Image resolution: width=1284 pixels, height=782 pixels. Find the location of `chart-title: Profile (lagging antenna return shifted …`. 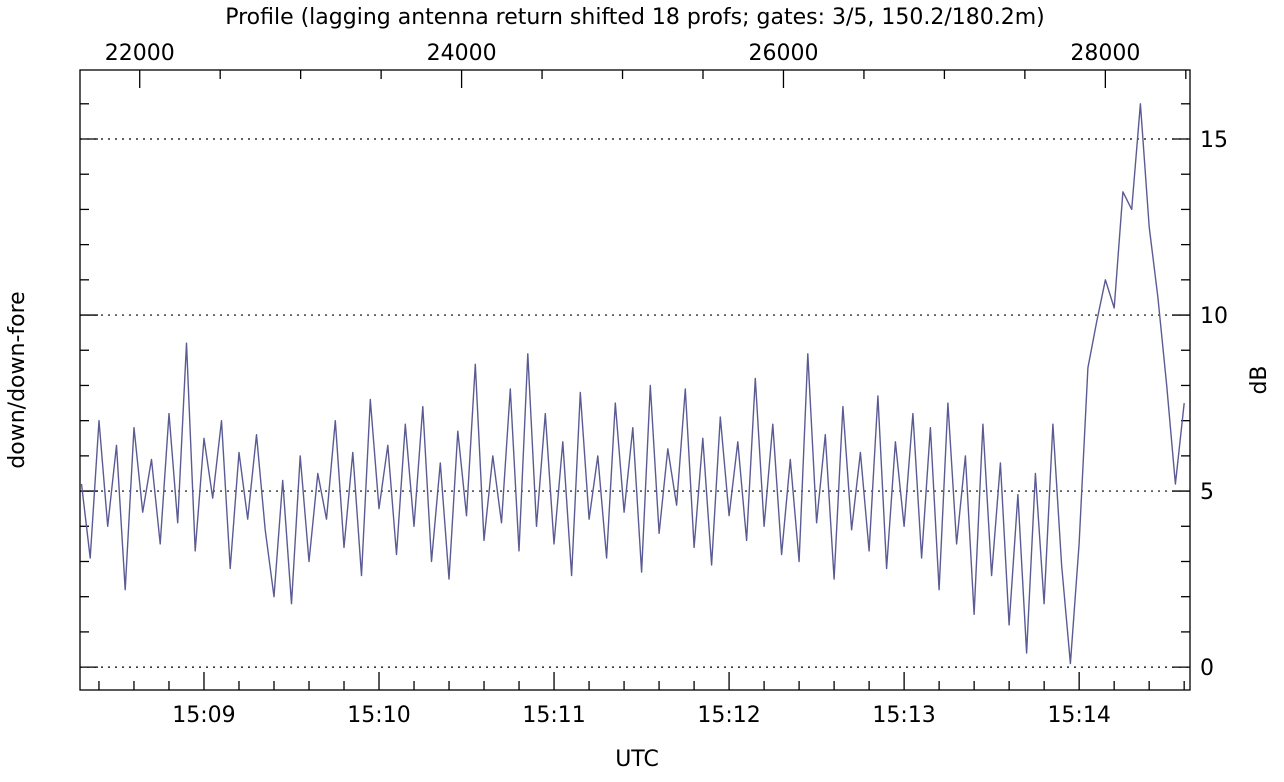

chart-title: Profile (lagging antenna return shifted … is located at coordinates (635, 17).